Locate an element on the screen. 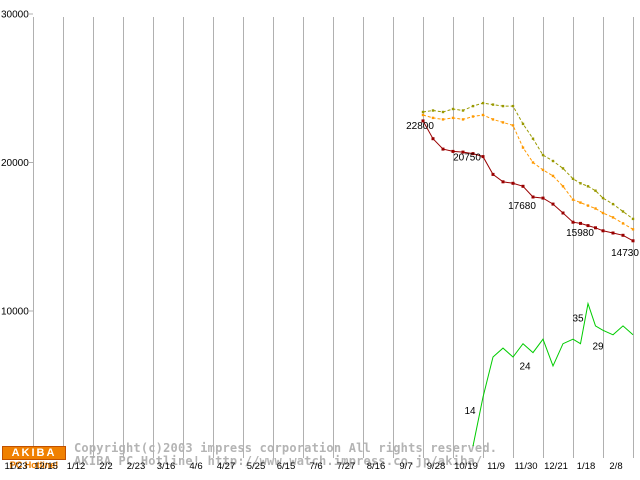 The image size is (640, 480). data-label: 24 is located at coordinates (525, 367).